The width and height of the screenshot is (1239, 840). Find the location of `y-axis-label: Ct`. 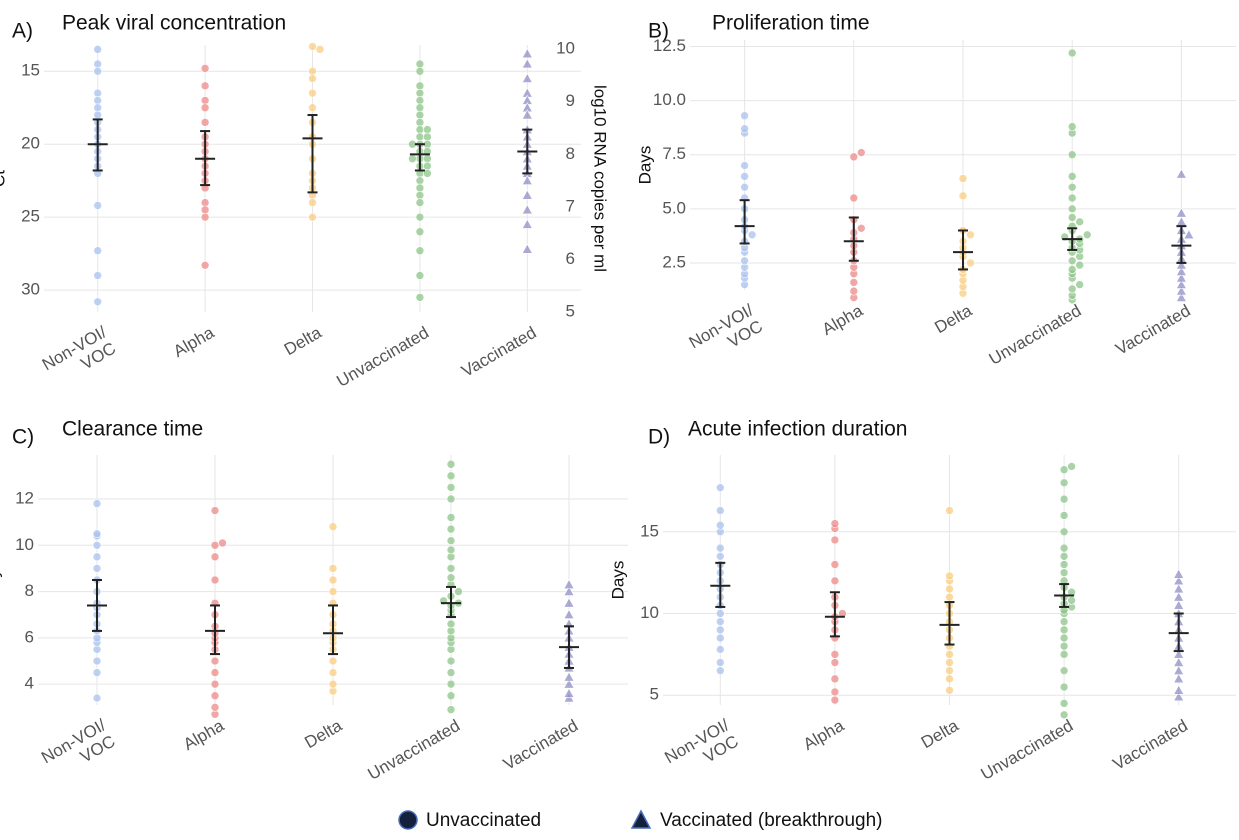

y-axis-label: Ct is located at coordinates (4, 178).